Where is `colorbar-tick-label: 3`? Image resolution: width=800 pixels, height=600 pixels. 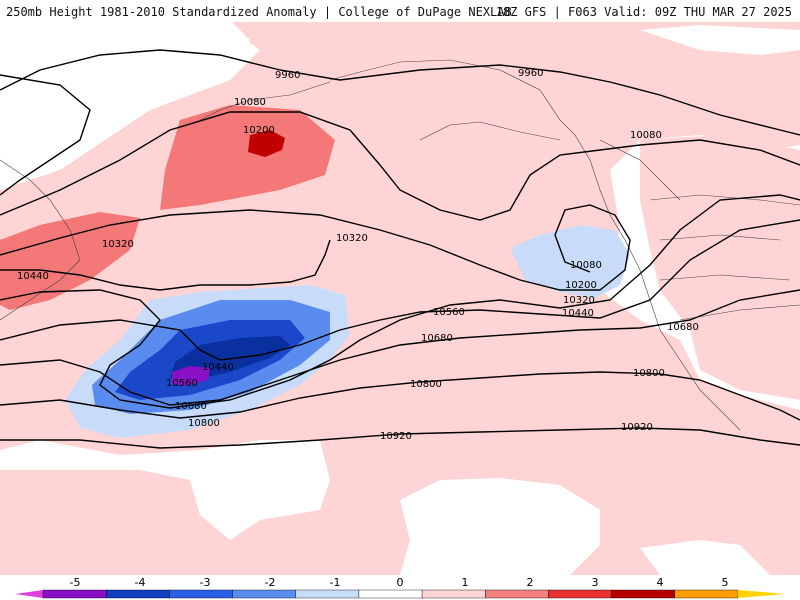
colorbar-tick-label: 3 is located at coordinates (595, 582).